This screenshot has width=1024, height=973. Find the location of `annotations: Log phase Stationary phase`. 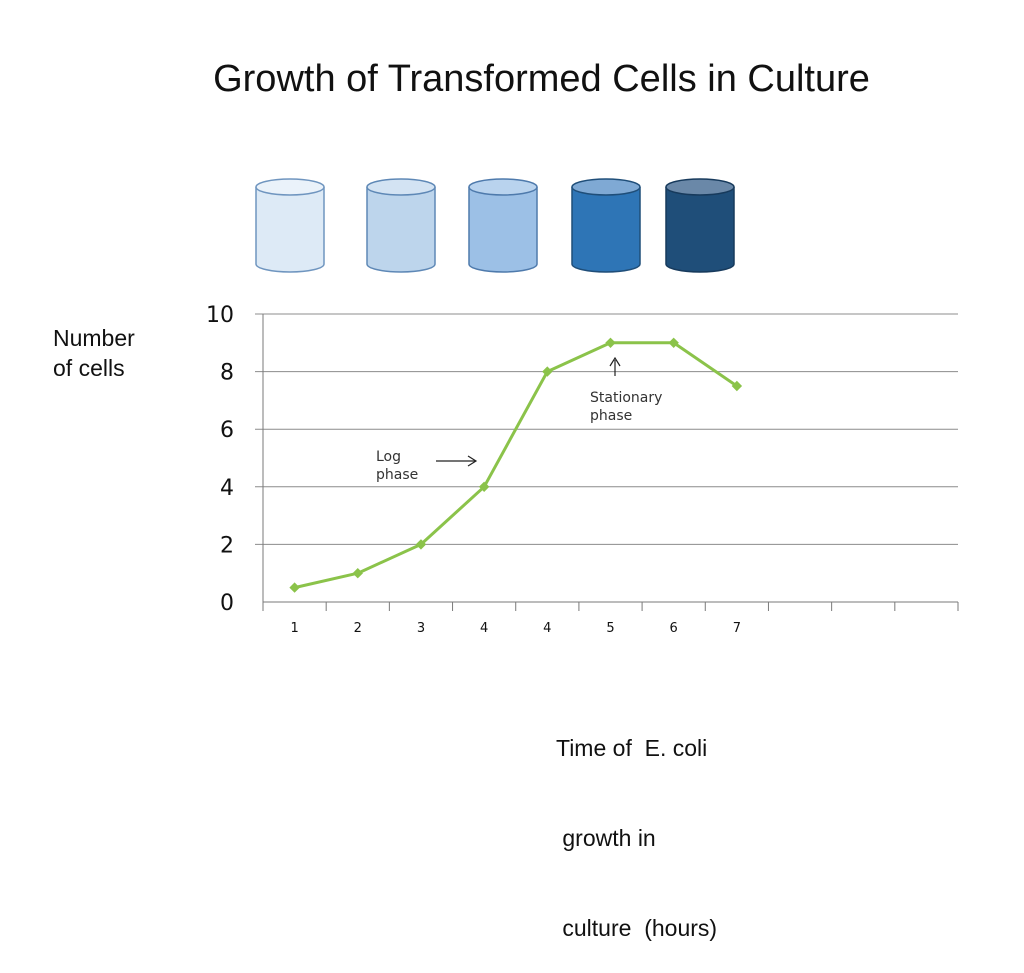

annotations: Log phase Stationary phase is located at coordinates (519, 419).